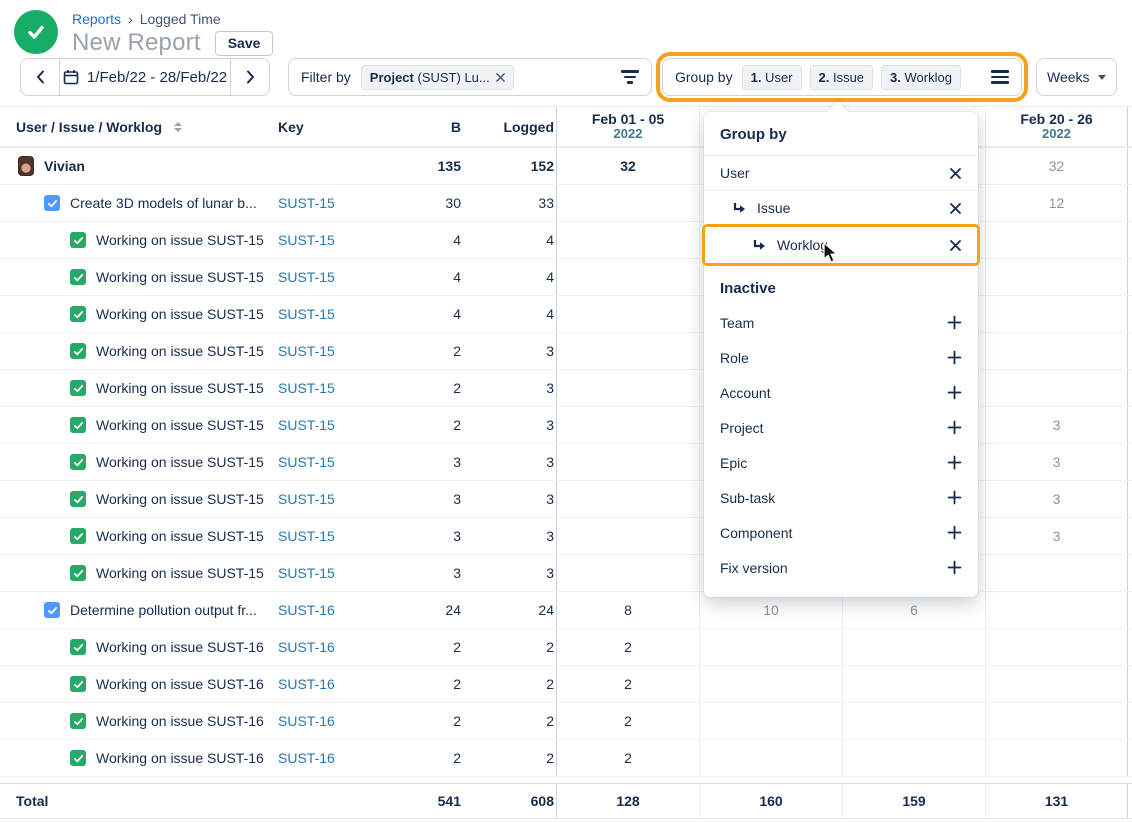  What do you see at coordinates (841, 208) in the screenshot?
I see `groupby-active-item-issue: Issue` at bounding box center [841, 208].